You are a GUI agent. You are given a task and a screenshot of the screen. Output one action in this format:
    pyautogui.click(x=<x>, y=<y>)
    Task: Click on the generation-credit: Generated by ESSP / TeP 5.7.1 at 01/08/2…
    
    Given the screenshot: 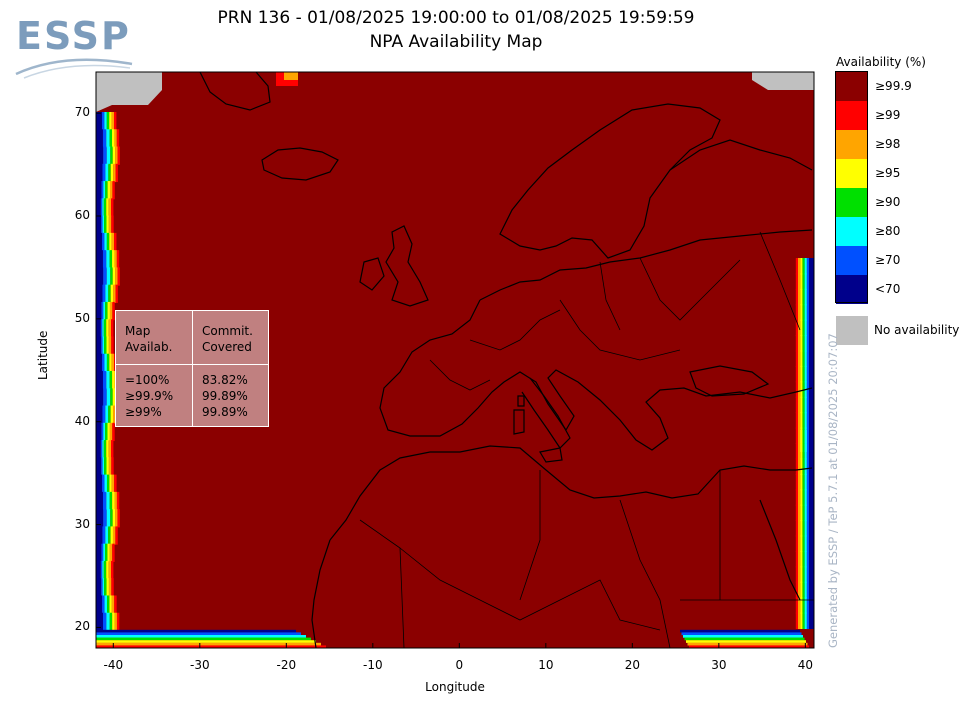 What is the action you would take?
    pyautogui.click(x=833, y=490)
    